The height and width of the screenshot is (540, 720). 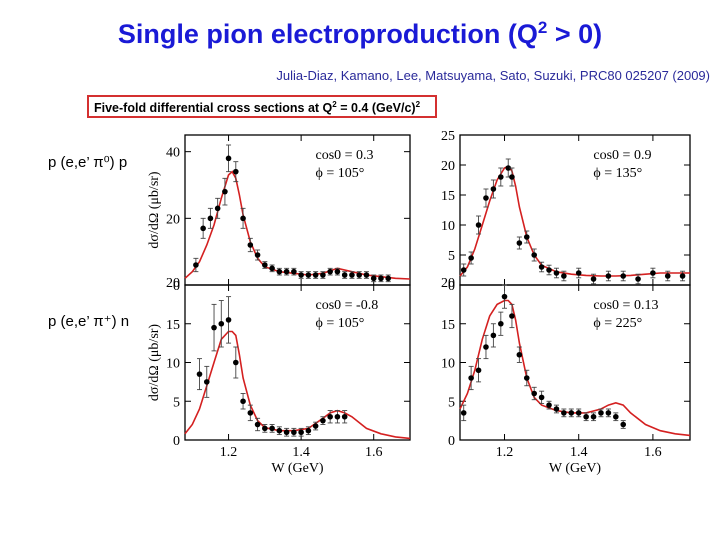 What do you see at coordinates (617, 173) in the screenshot?
I see `panel-top-right-annotation: ϕ = 135°` at bounding box center [617, 173].